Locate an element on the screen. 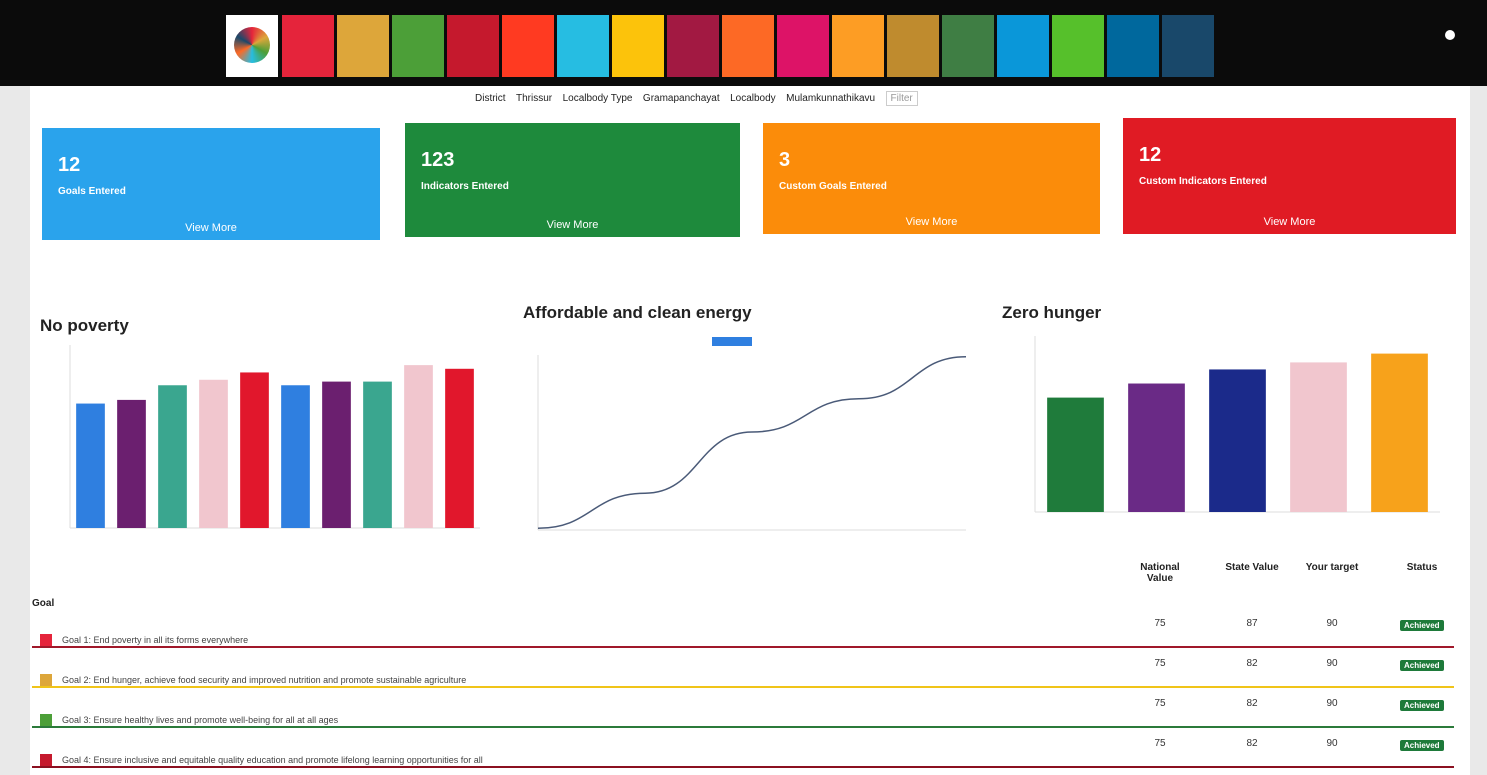 The image size is (1487, 775). chart-title: Affordable and clean energy is located at coordinates (637, 312).